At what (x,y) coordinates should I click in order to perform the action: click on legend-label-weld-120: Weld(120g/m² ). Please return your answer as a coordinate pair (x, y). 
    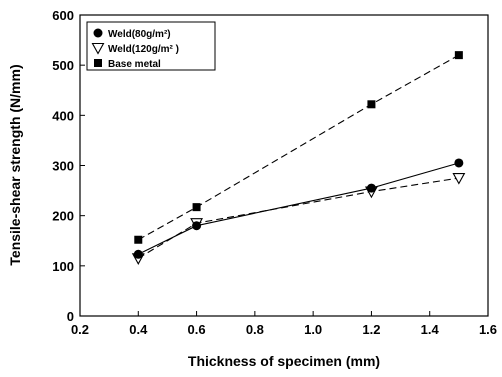
    Looking at the image, I should click on (143, 49).